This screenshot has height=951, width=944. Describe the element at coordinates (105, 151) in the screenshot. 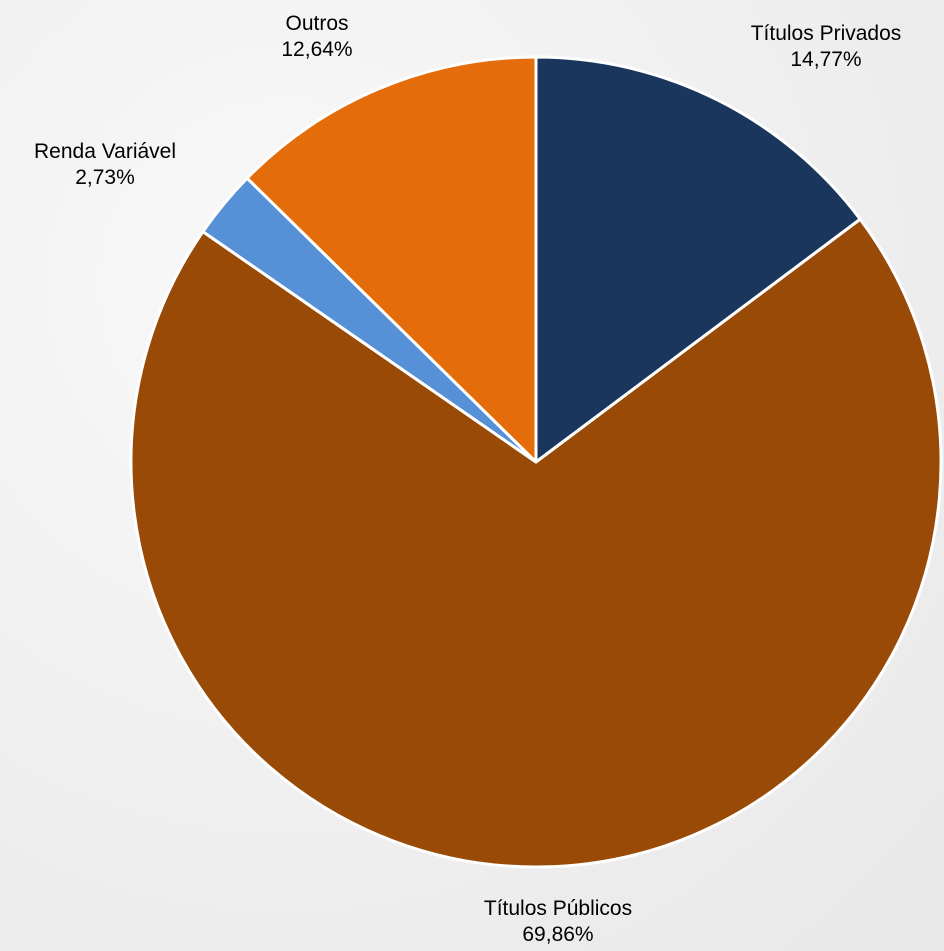

I see `slice-label-name: Renda Variável` at that location.